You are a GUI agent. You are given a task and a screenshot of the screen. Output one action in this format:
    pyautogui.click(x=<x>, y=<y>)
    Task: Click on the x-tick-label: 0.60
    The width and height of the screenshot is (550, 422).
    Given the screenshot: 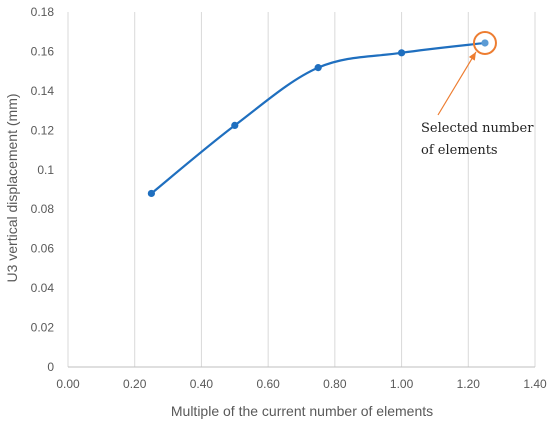 What is the action you would take?
    pyautogui.click(x=268, y=384)
    